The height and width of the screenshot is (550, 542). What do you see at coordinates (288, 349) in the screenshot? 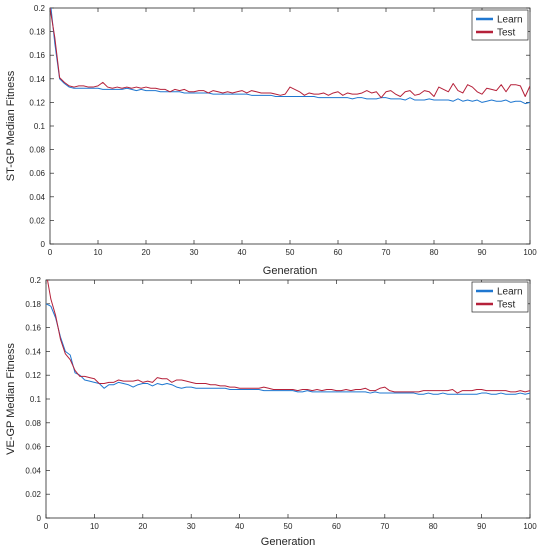
I see `series-line-learn` at bounding box center [288, 349].